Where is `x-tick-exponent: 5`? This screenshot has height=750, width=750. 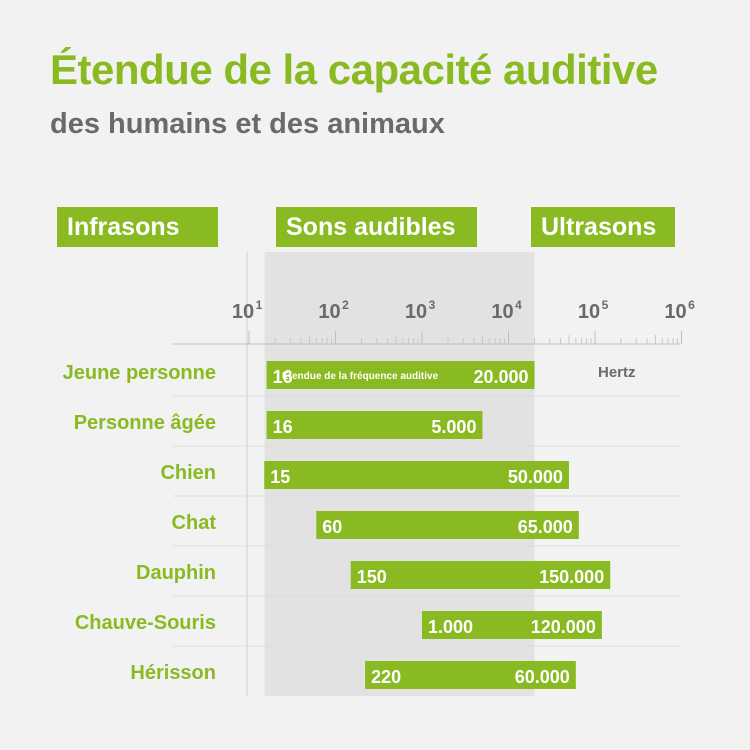
x-tick-exponent: 5 is located at coordinates (605, 305).